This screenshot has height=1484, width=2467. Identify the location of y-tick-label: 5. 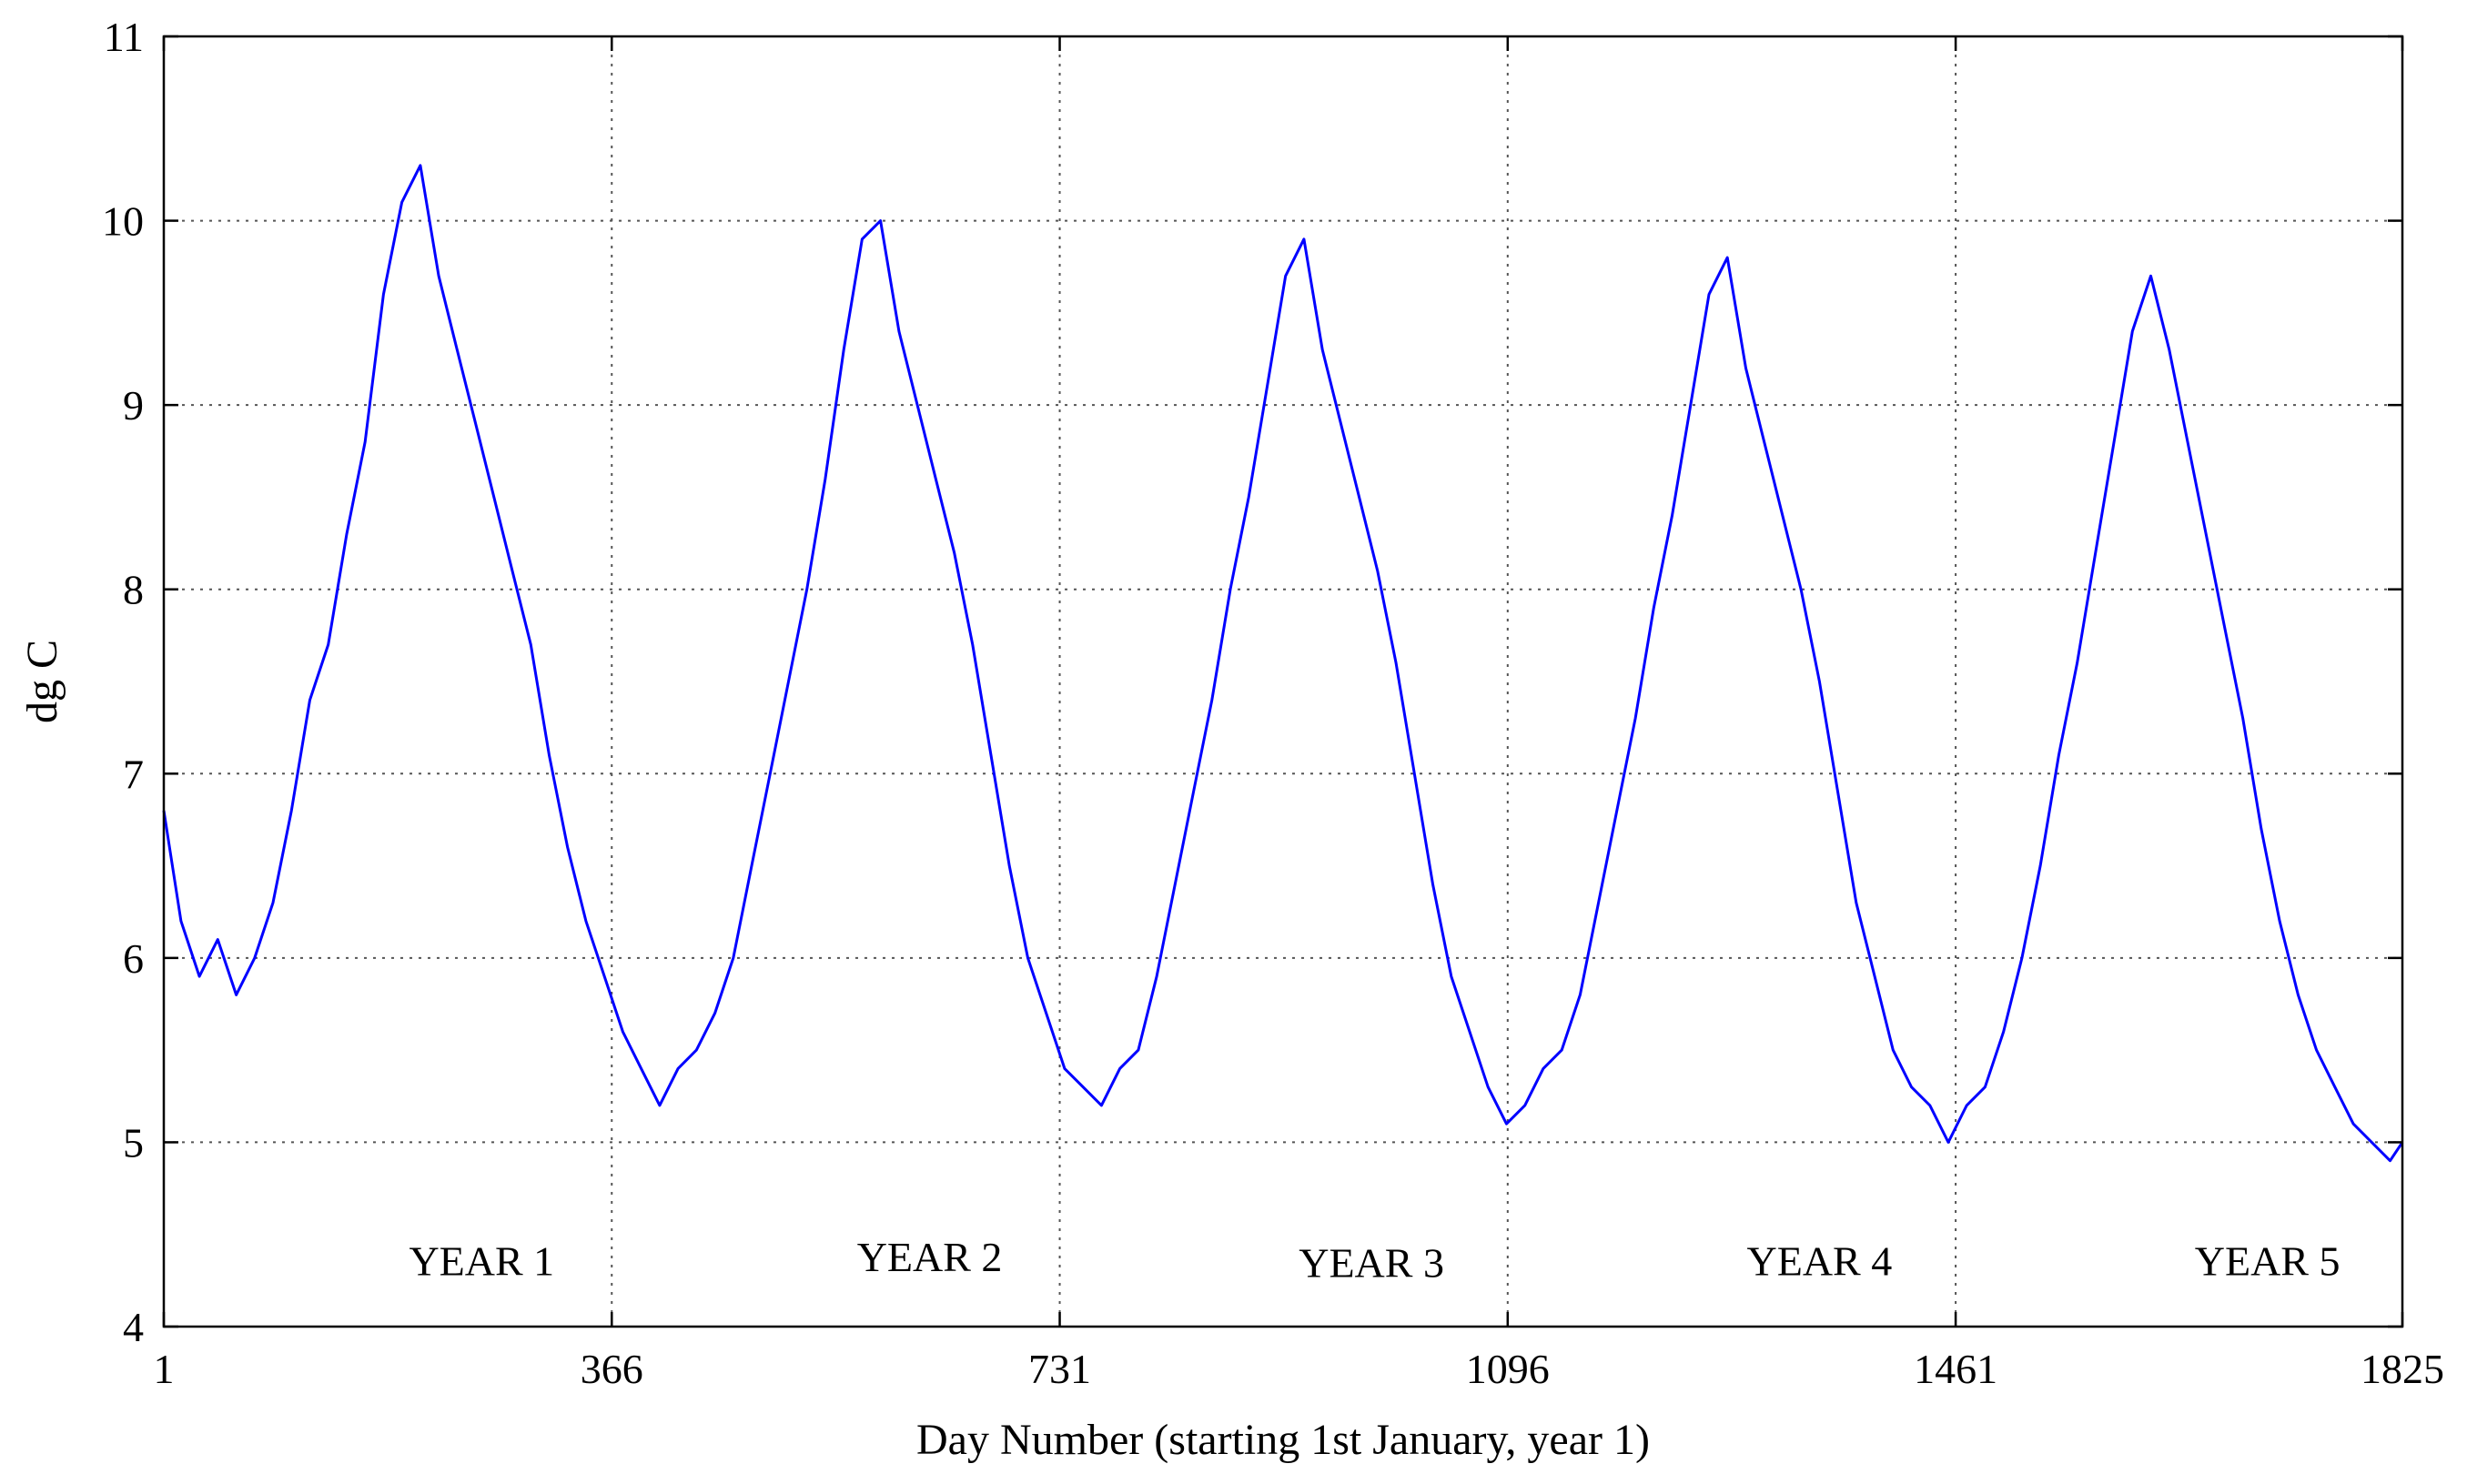
(134, 1142).